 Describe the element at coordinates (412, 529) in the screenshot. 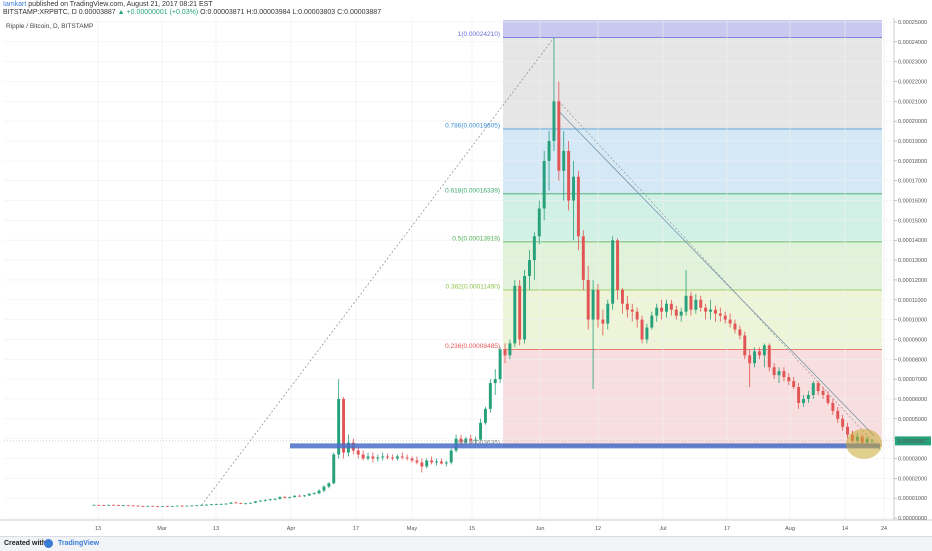

I see `x-tick-label: May` at that location.